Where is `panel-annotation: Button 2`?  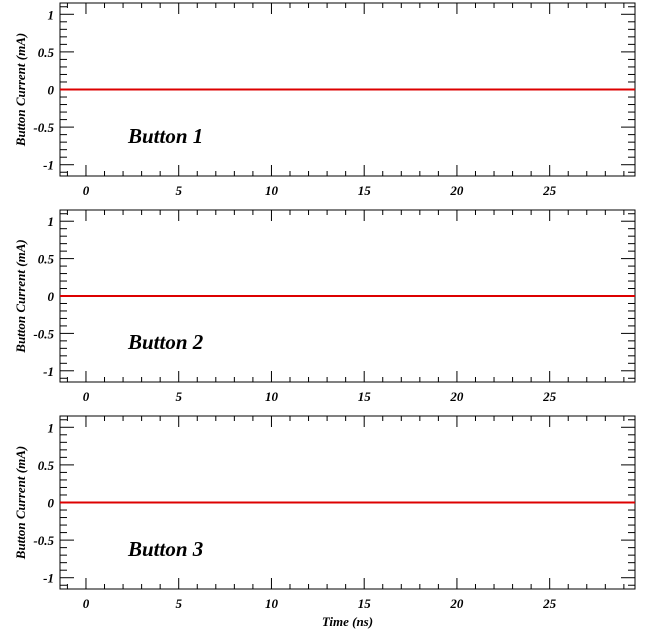
panel-annotation: Button 2 is located at coordinates (165, 342).